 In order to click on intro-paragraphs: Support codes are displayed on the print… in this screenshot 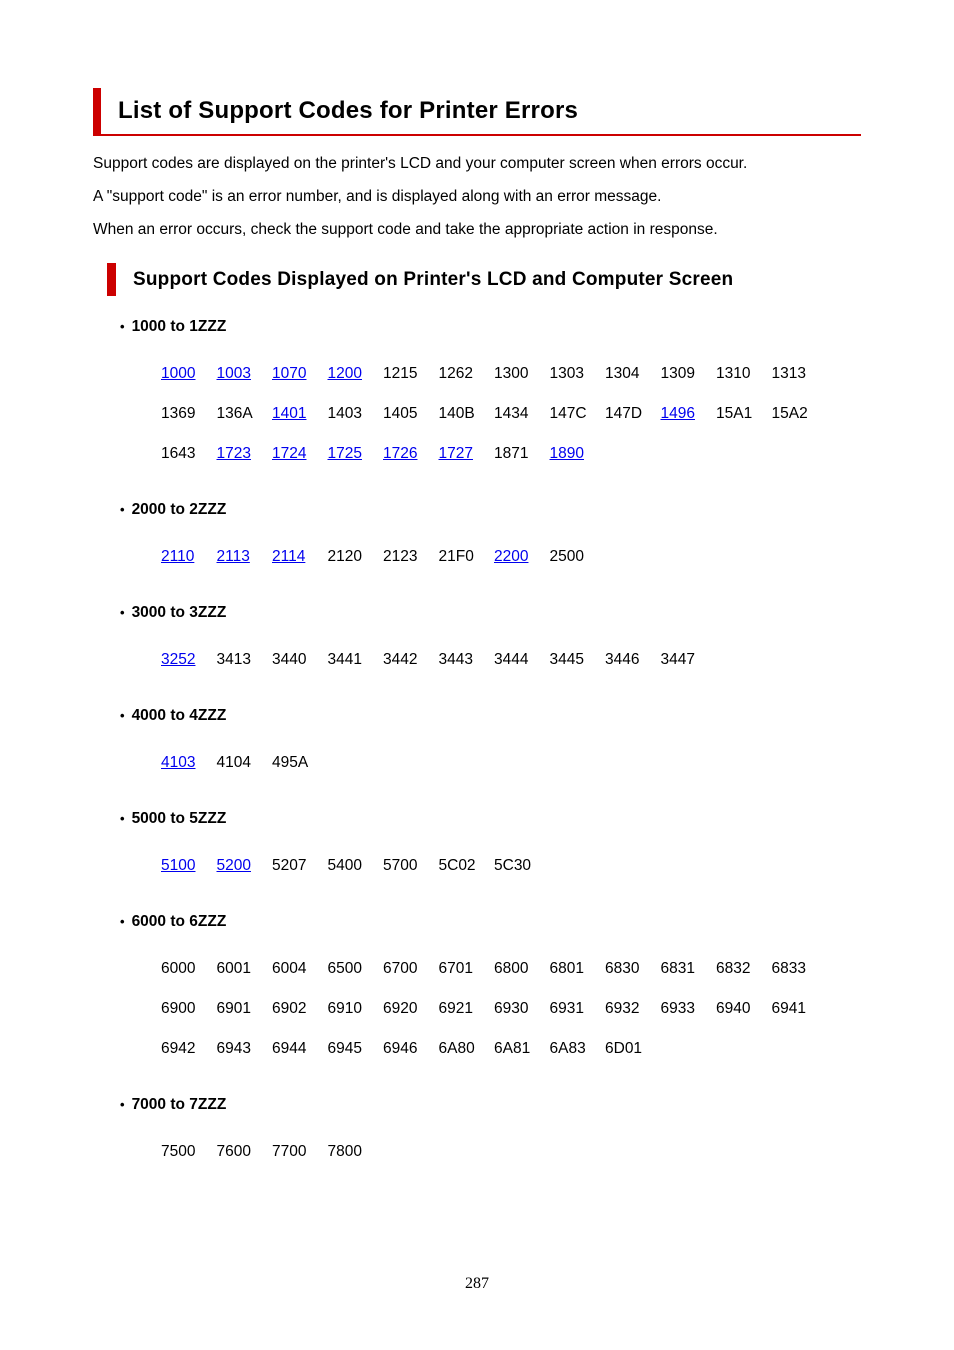, I will do `click(477, 197)`.